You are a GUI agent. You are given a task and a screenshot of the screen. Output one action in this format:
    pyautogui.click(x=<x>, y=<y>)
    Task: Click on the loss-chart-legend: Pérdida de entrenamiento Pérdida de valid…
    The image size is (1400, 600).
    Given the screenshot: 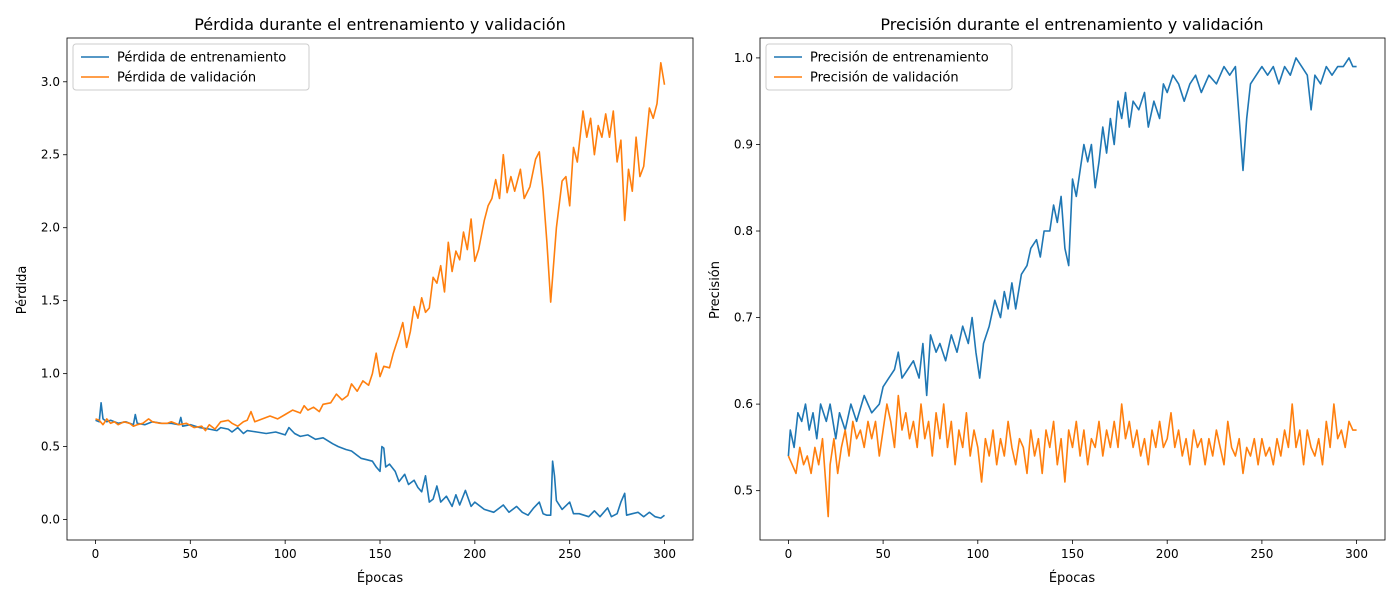 What is the action you would take?
    pyautogui.click(x=191, y=67)
    